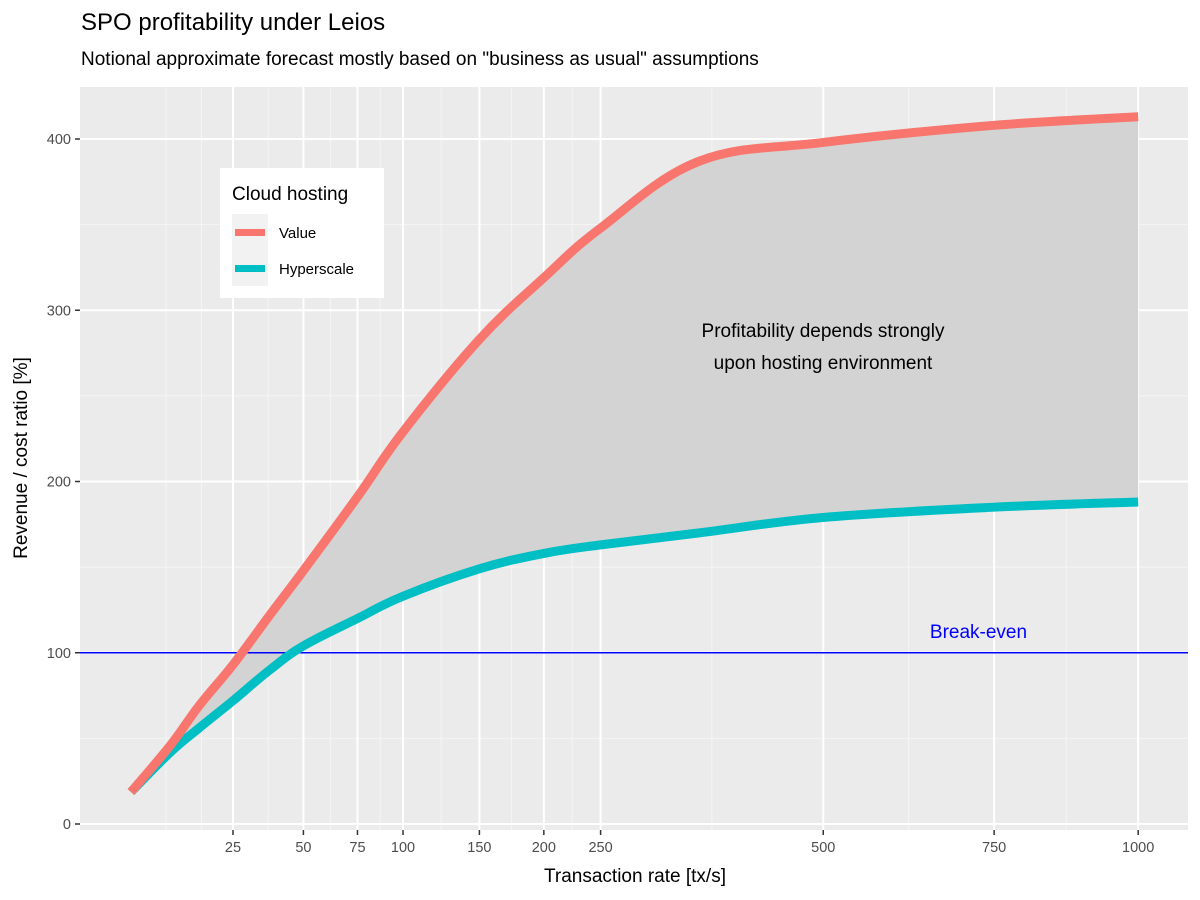  Describe the element at coordinates (21, 458) in the screenshot. I see `y-axis-title: Revenue / cost ratio [%]` at that location.